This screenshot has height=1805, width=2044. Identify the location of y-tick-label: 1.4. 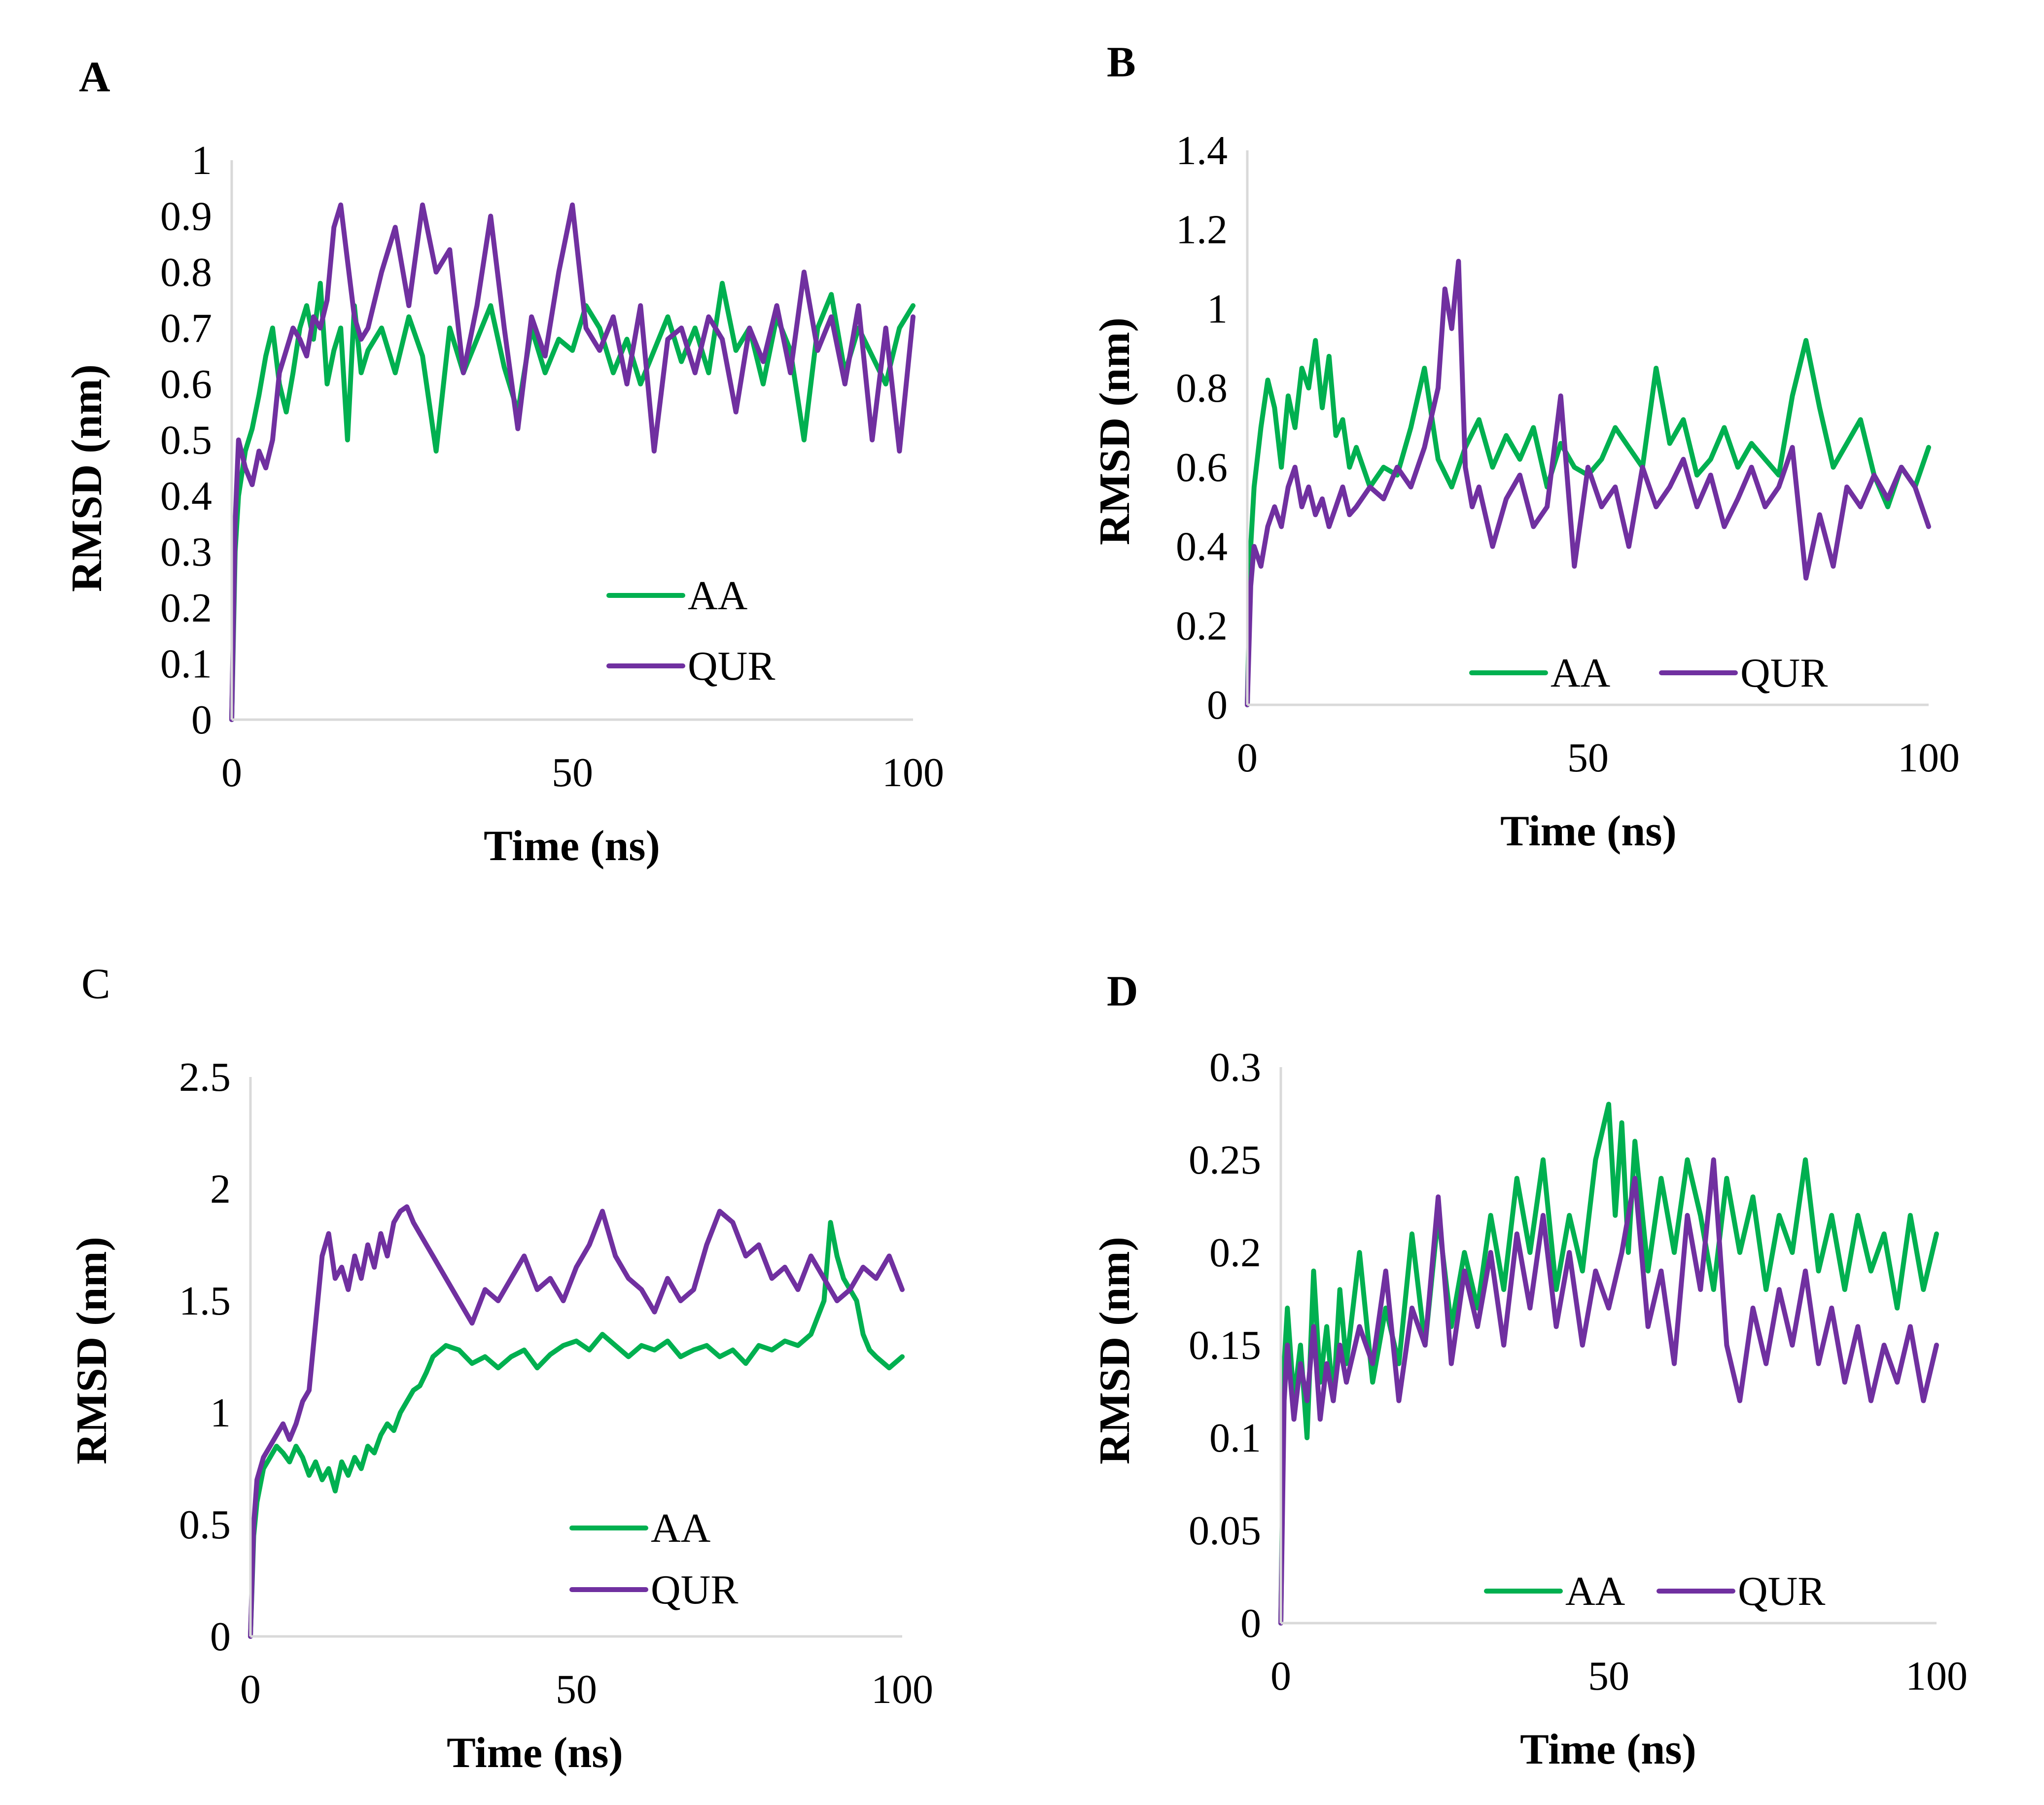
(1202, 151).